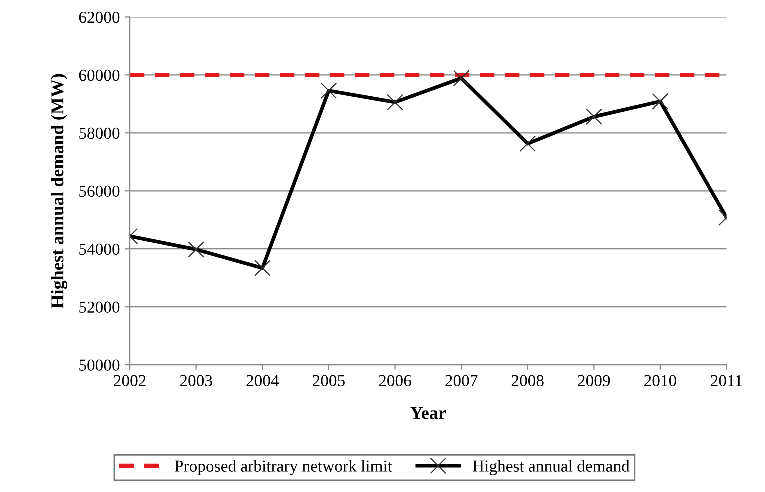 The height and width of the screenshot is (492, 765). What do you see at coordinates (462, 381) in the screenshot?
I see `x-tick-label: 2007` at bounding box center [462, 381].